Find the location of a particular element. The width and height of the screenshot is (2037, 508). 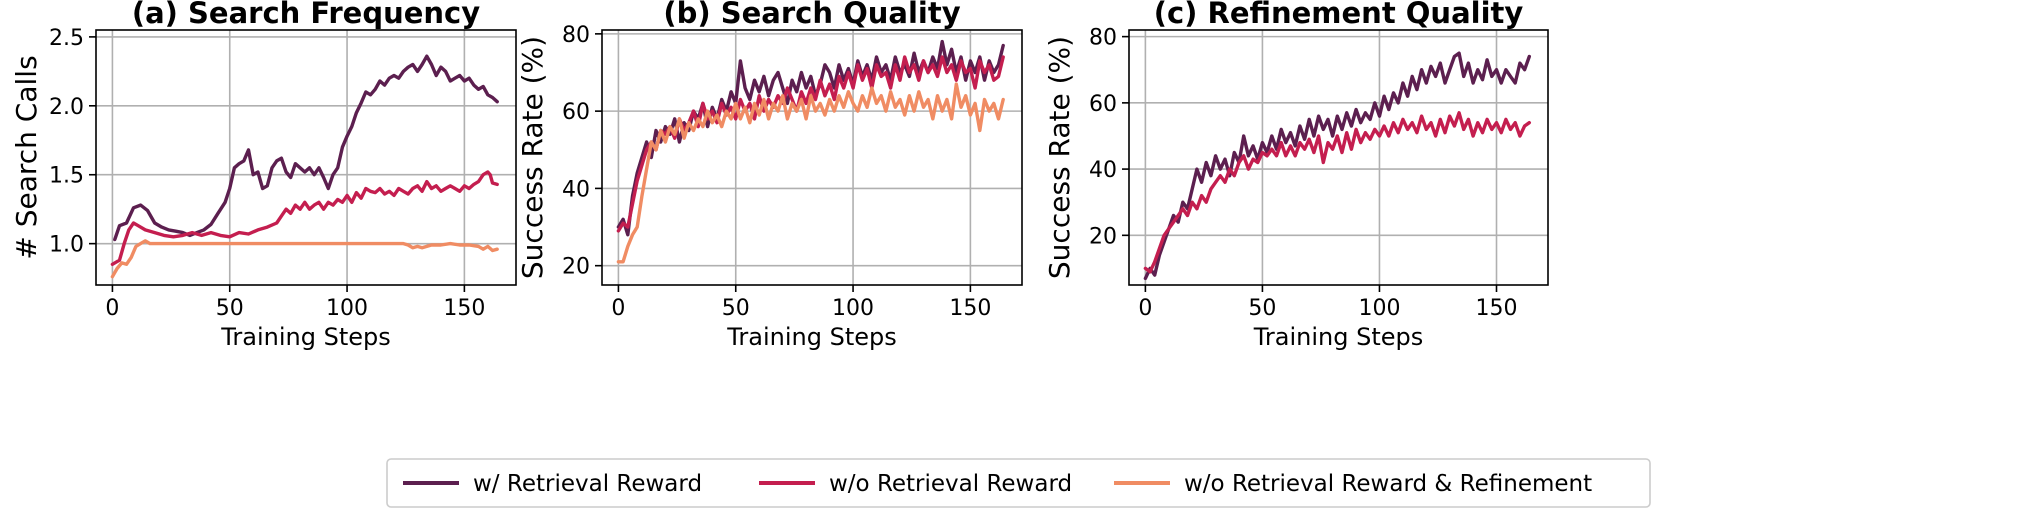

chart-title: (b) Search Quality is located at coordinates (811, 15).